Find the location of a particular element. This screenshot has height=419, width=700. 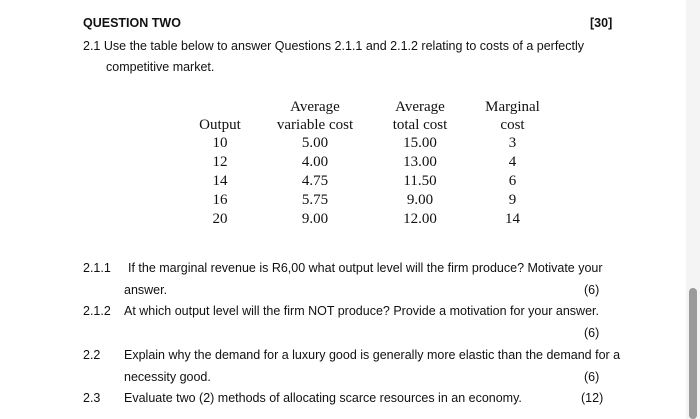

question-number: 2.3 is located at coordinates (92, 398).